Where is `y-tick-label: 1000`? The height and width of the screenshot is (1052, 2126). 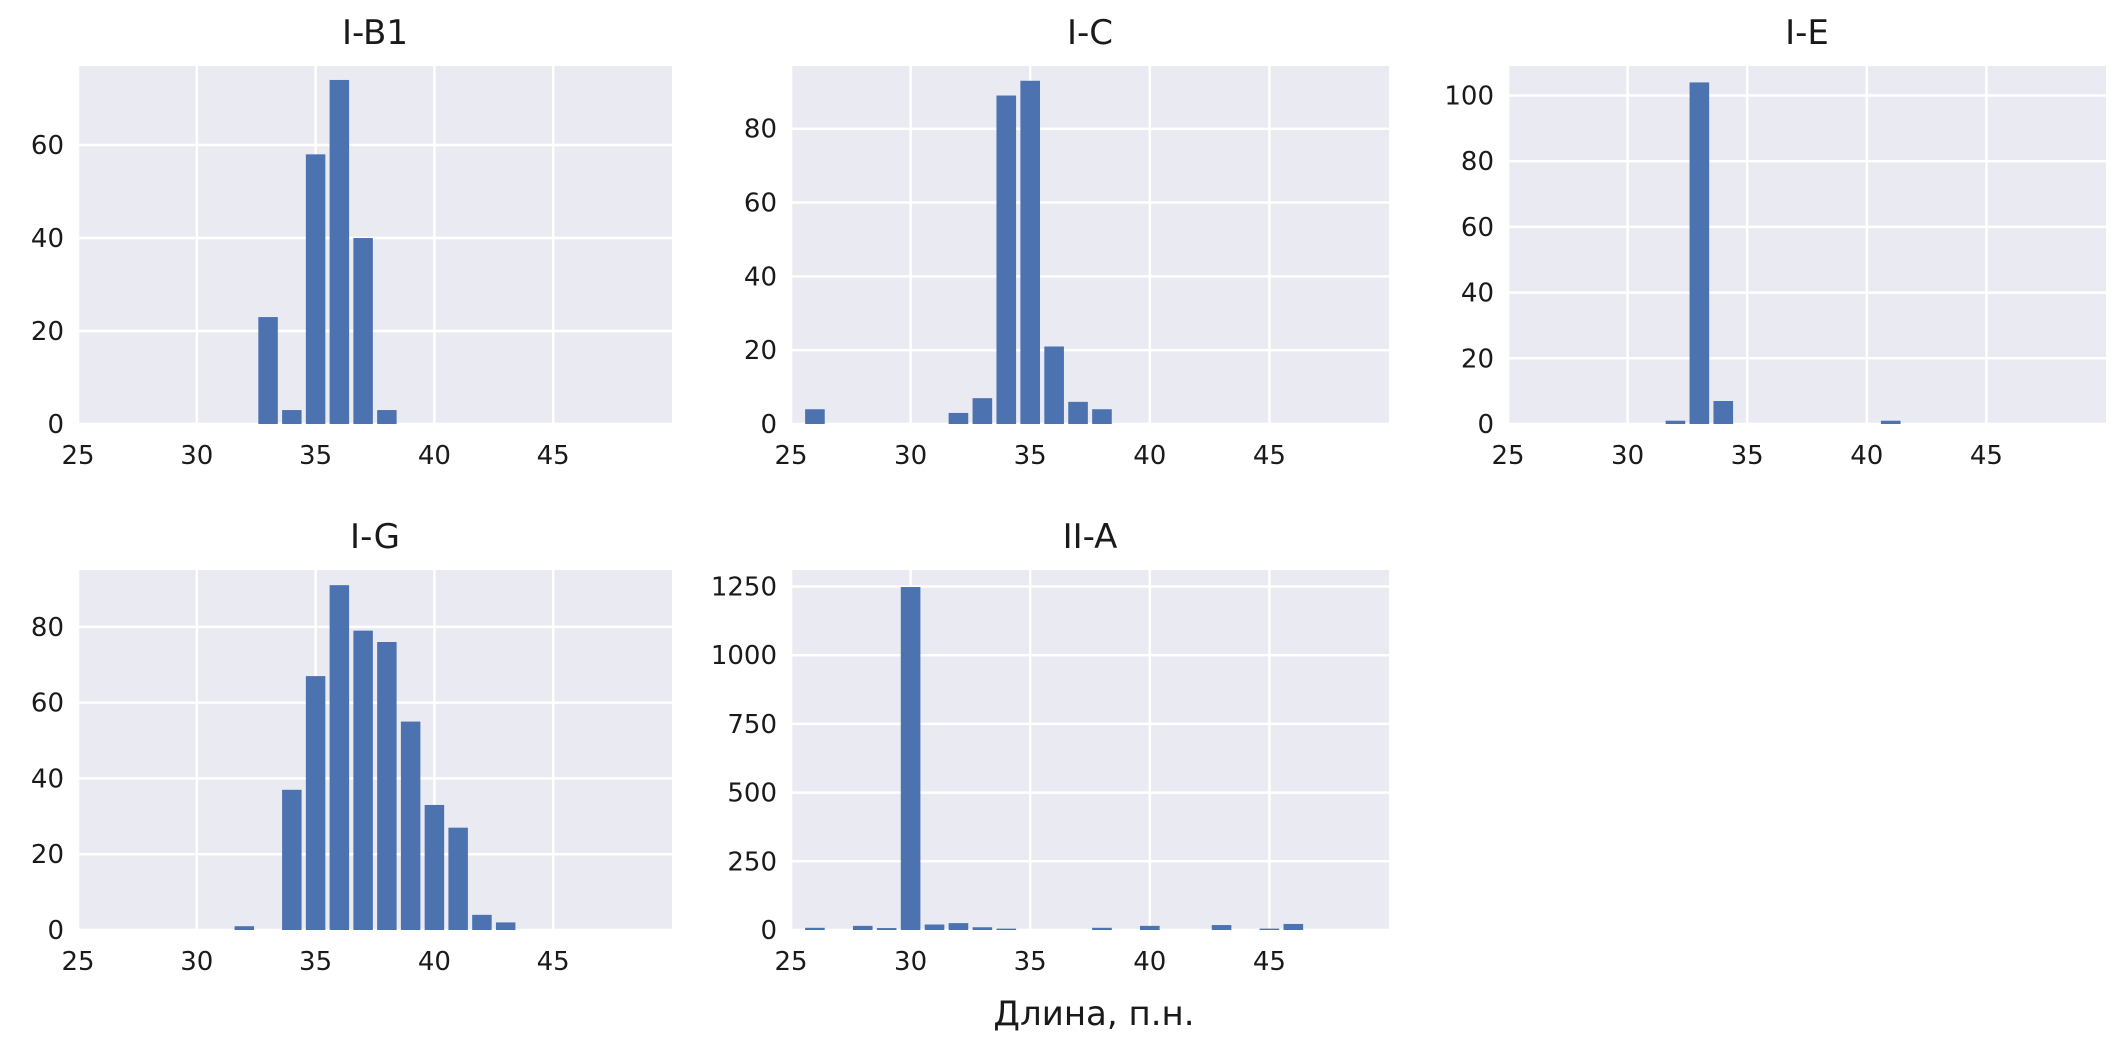
y-tick-label: 1000 is located at coordinates (744, 656).